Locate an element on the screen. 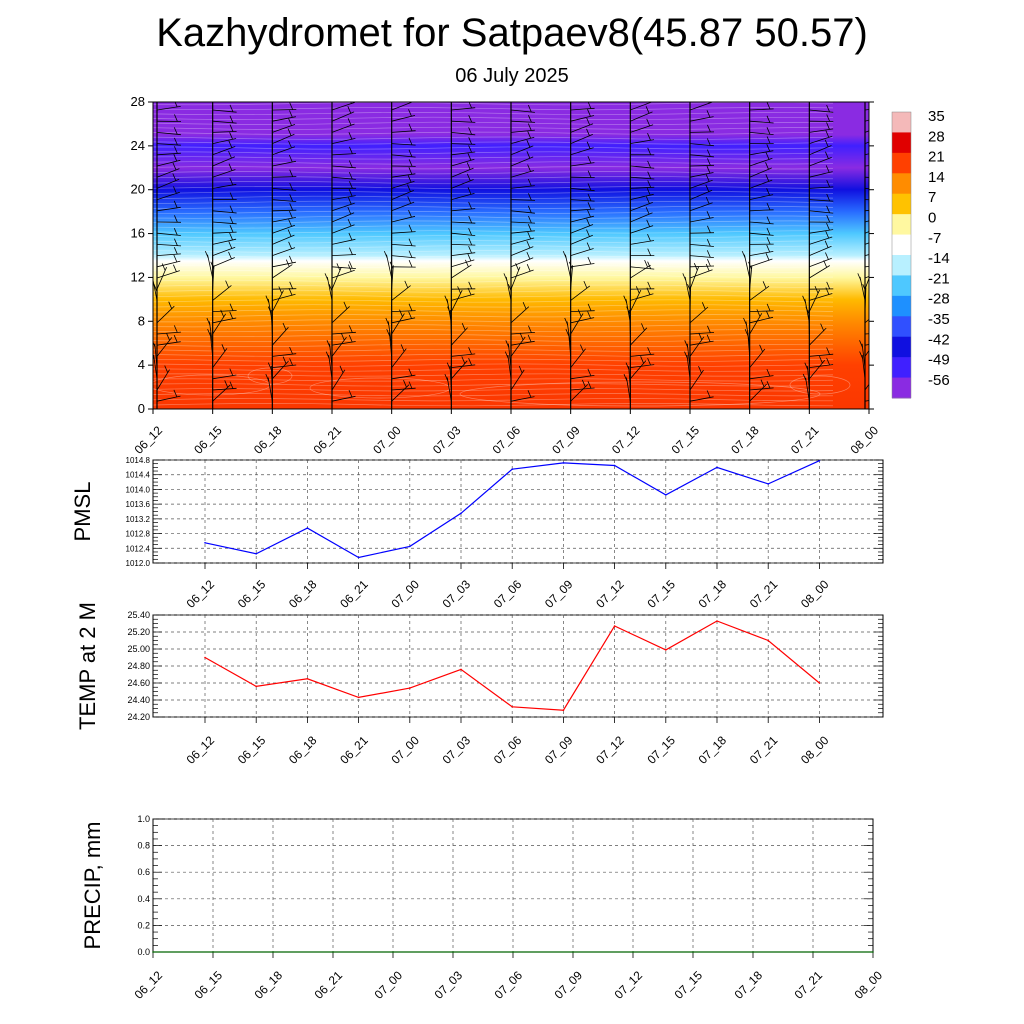 The height and width of the screenshot is (1024, 1024). y-tick-label: 1012.4 is located at coordinates (138, 548).